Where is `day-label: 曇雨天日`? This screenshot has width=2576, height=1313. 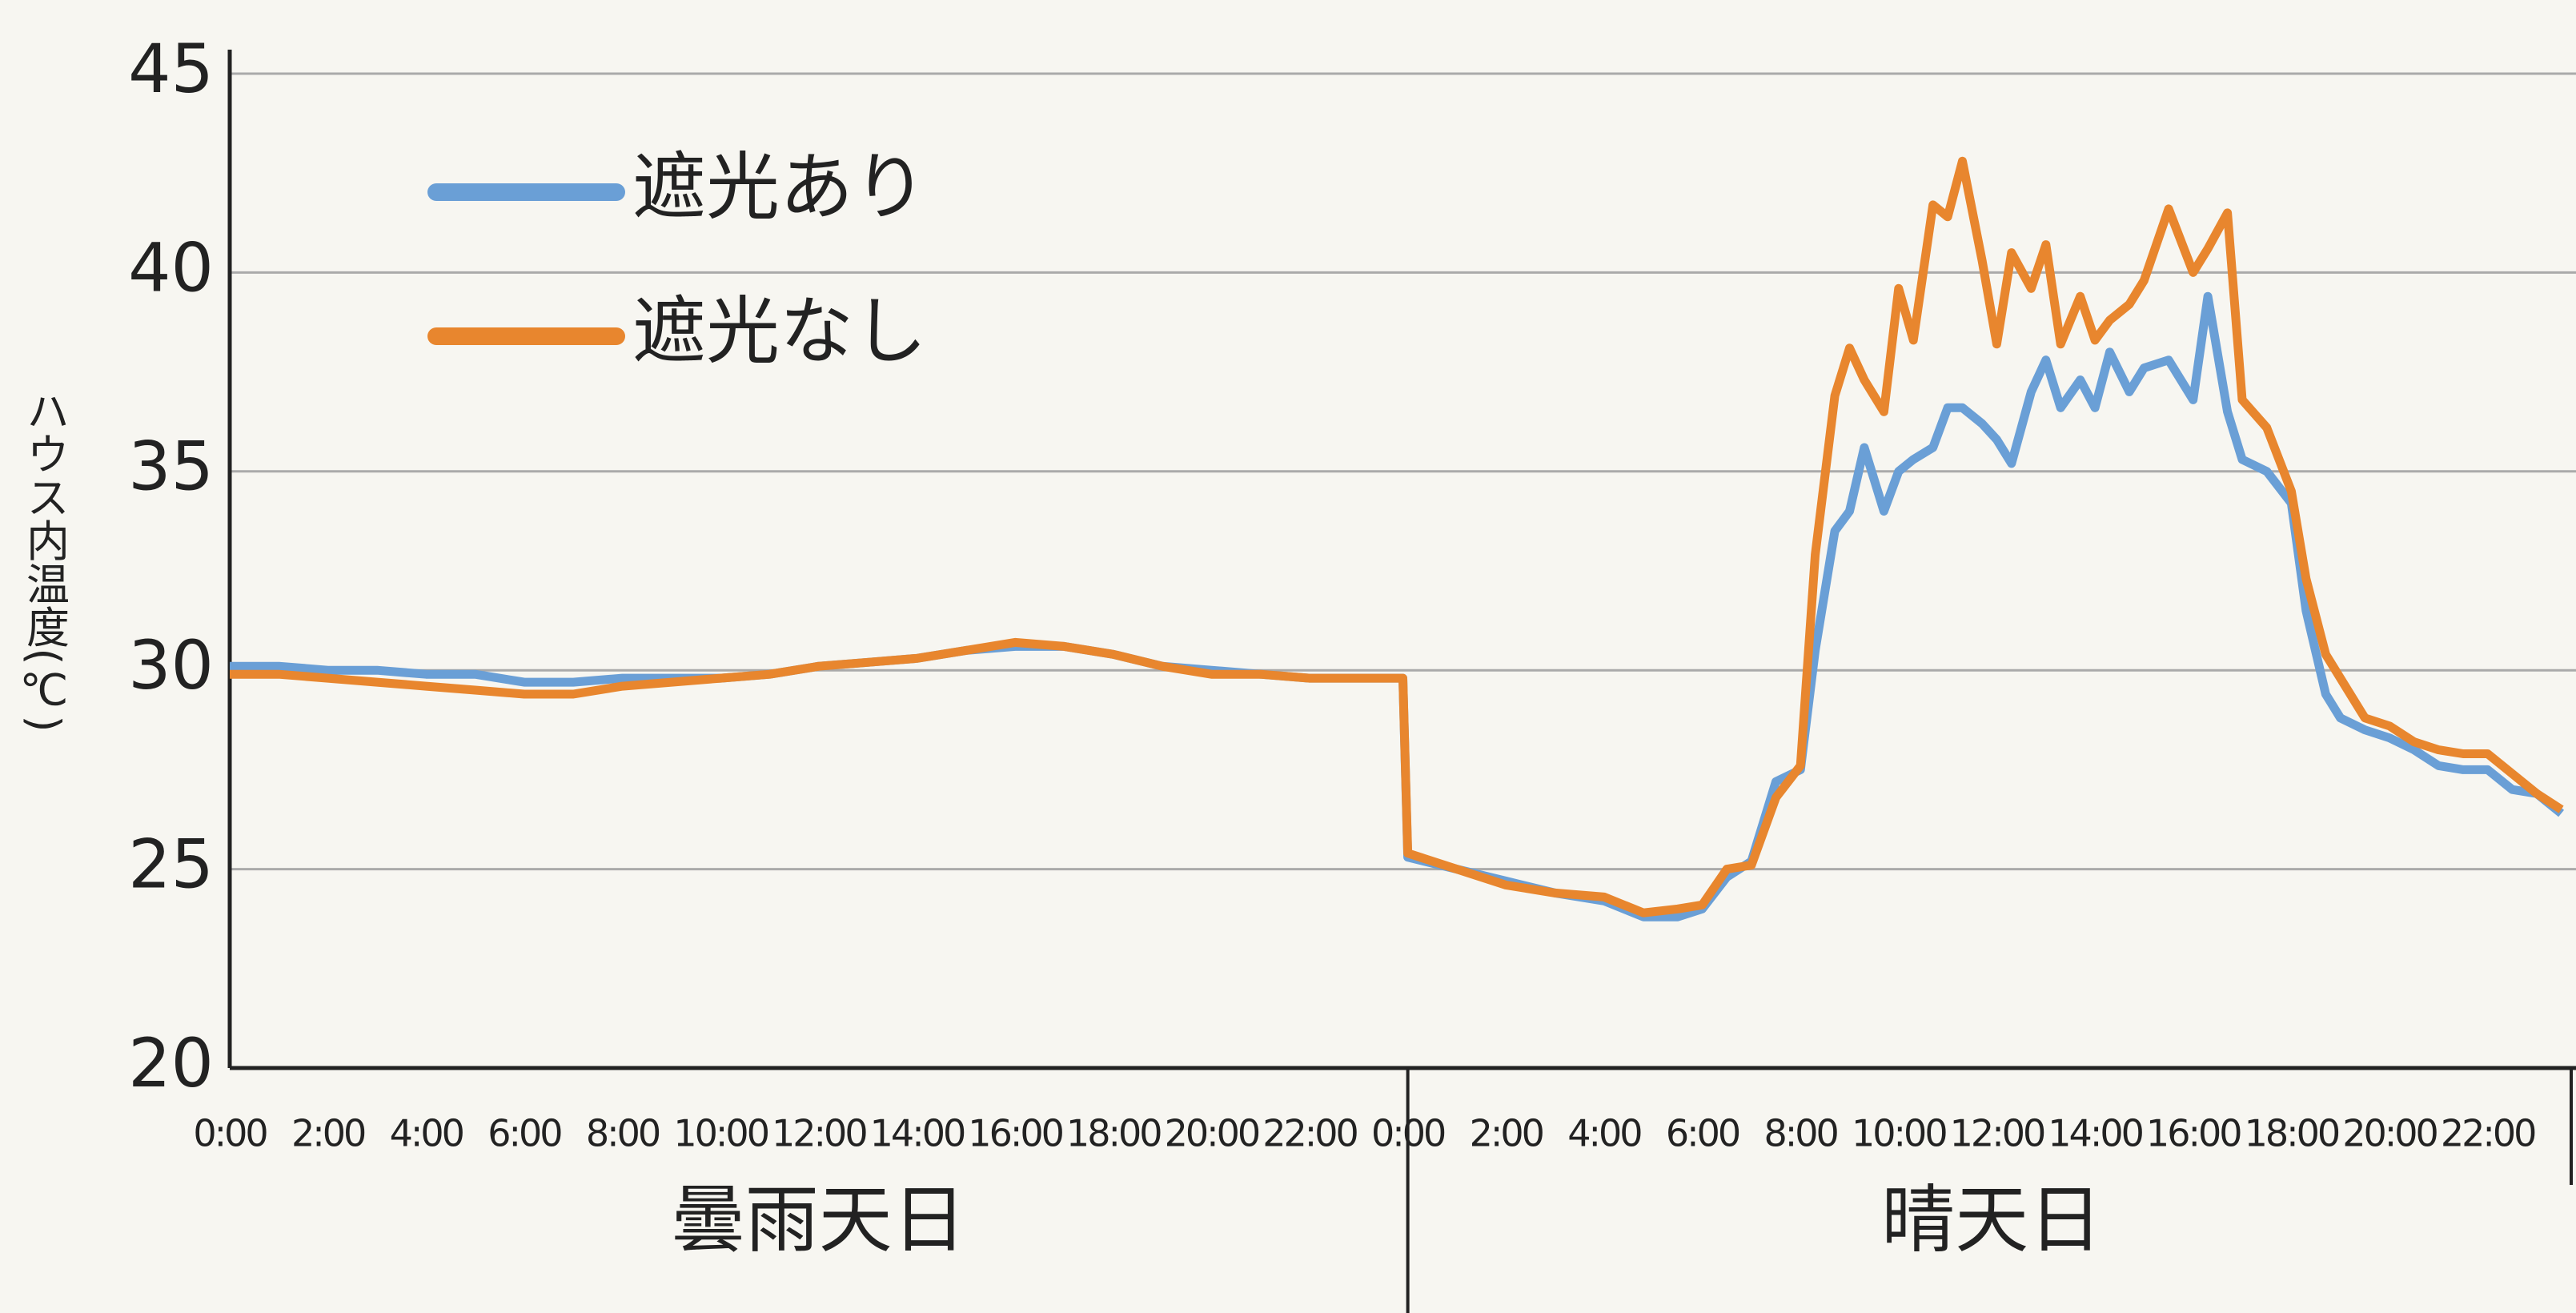
day-label: 曇雨天日 is located at coordinates (819, 1220).